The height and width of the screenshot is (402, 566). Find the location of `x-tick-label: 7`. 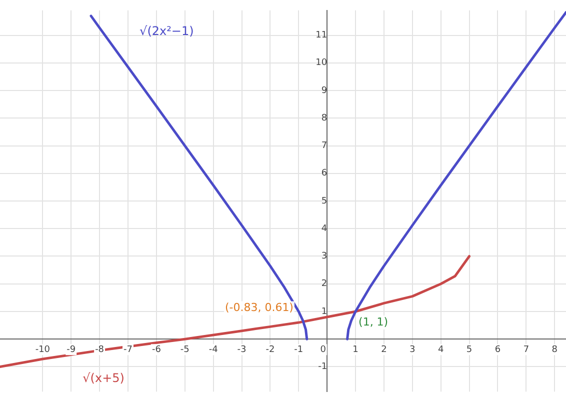

x-tick-label: 7 is located at coordinates (526, 349).